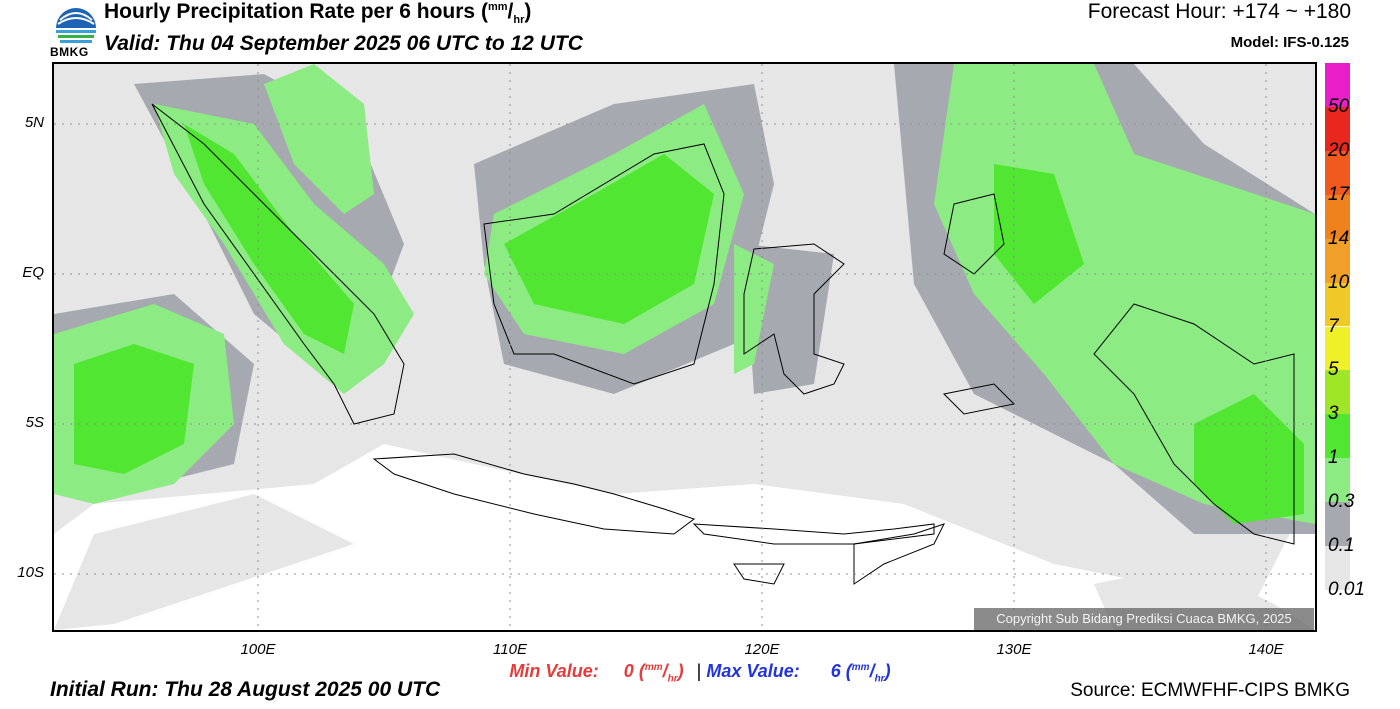  I want to click on legend-label: 0.3, so click(1341, 502).